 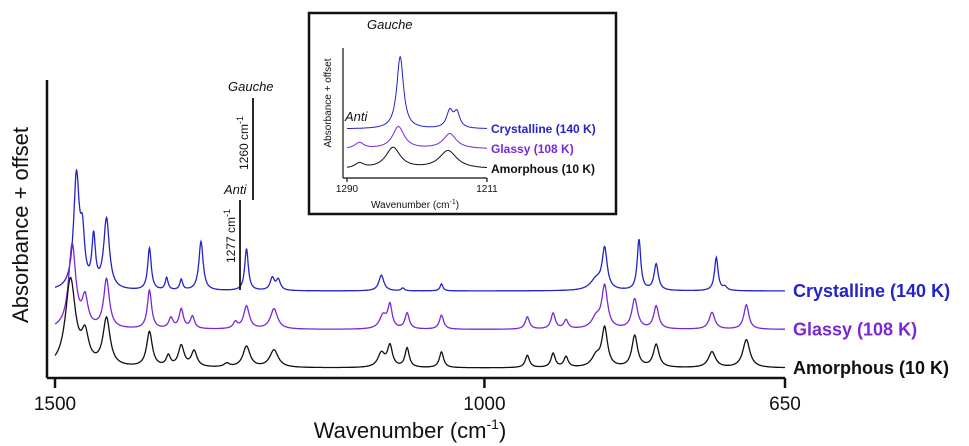 I want to click on gauche-label: Gauche, so click(x=251, y=86).